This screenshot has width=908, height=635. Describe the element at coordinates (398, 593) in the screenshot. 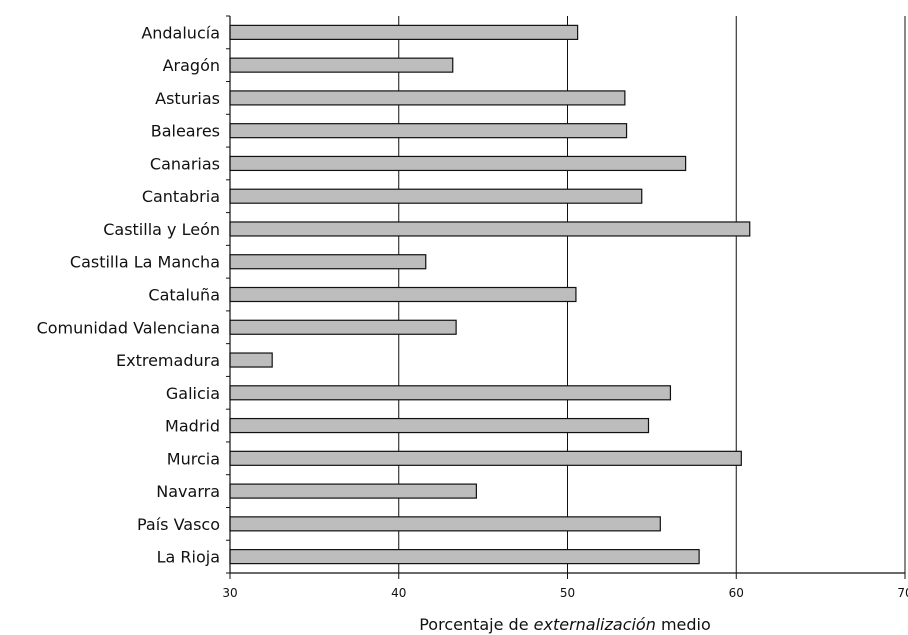

I see `x-tick-label-40: 40` at that location.